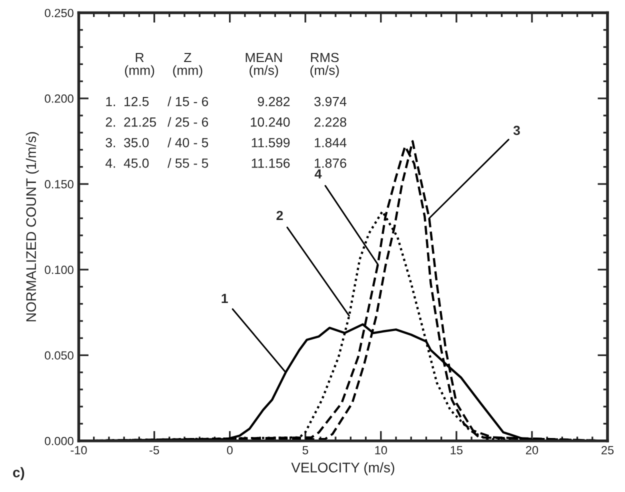 The width and height of the screenshot is (625, 492). What do you see at coordinates (271, 143) in the screenshot?
I see `annotation: 11.599` at bounding box center [271, 143].